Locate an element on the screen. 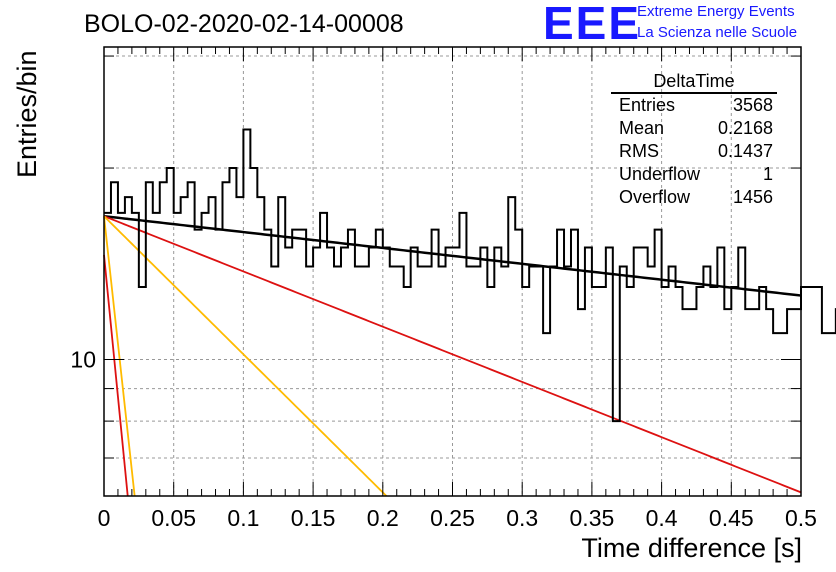  x-tick-labels: 0 0.05 0.1 0.15 0.2 0.25 0.3 0.35 0.4 0.45 0.5 is located at coordinates (457, 518).